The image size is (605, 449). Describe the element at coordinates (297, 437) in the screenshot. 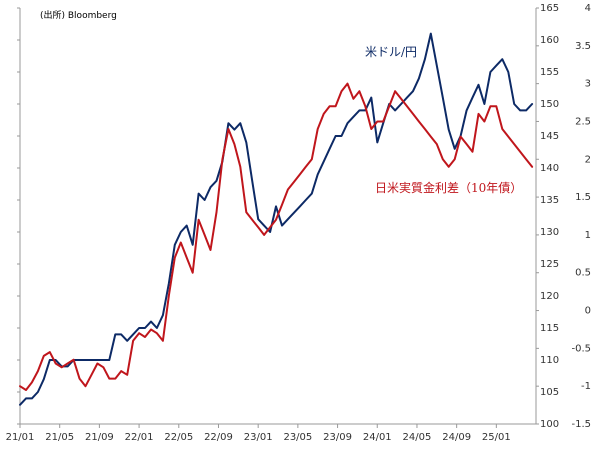

I see `x-tick-label: 23/05` at that location.